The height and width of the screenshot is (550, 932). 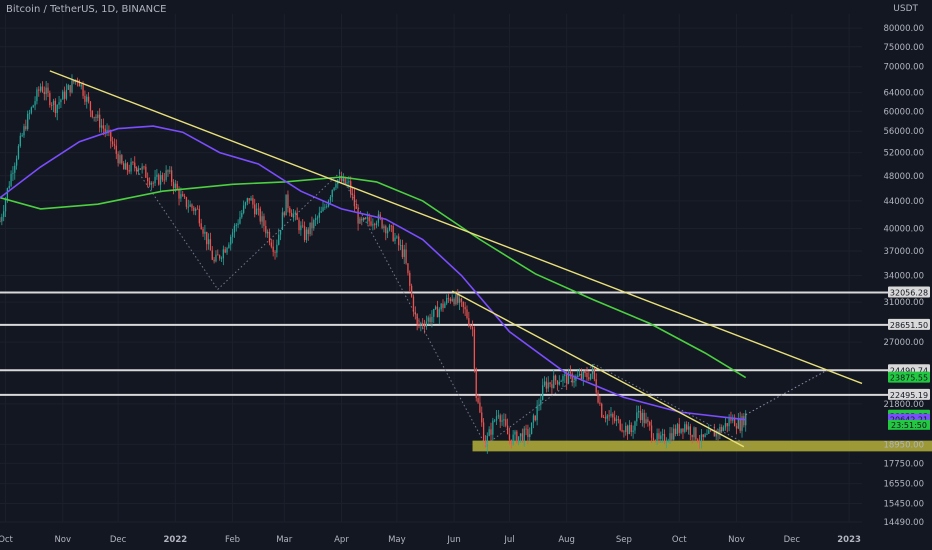 I want to click on countdown-label: 23:51:50, so click(x=909, y=425).